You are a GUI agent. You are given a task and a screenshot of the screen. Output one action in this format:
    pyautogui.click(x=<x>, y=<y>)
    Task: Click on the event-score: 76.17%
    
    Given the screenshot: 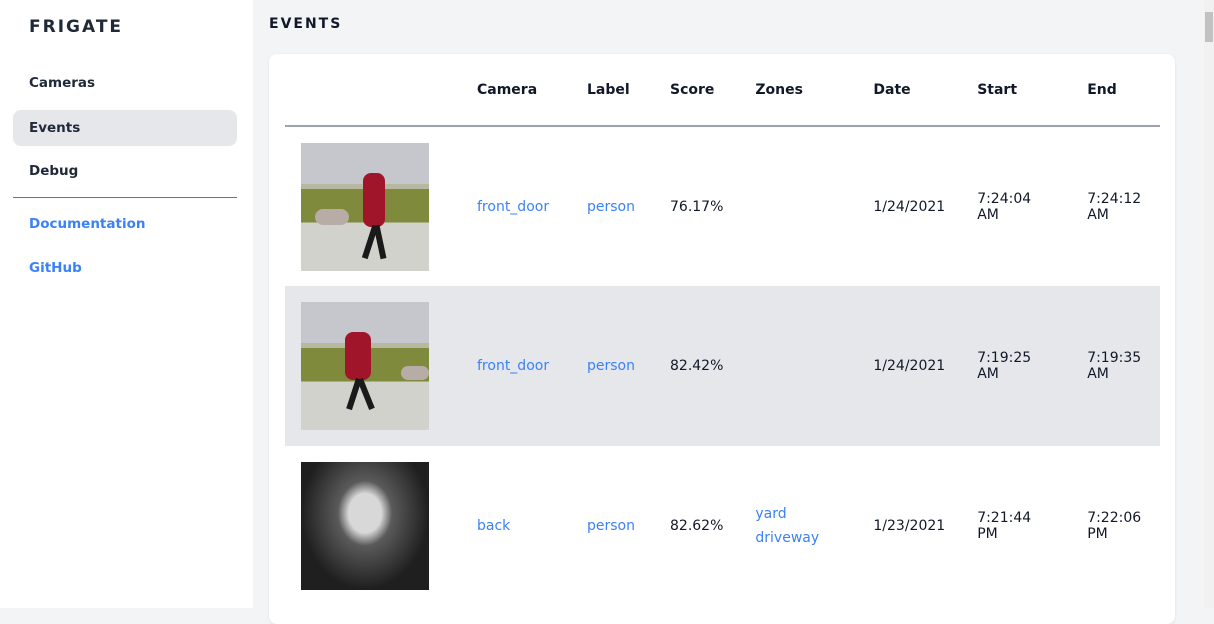 What is the action you would take?
    pyautogui.click(x=697, y=206)
    